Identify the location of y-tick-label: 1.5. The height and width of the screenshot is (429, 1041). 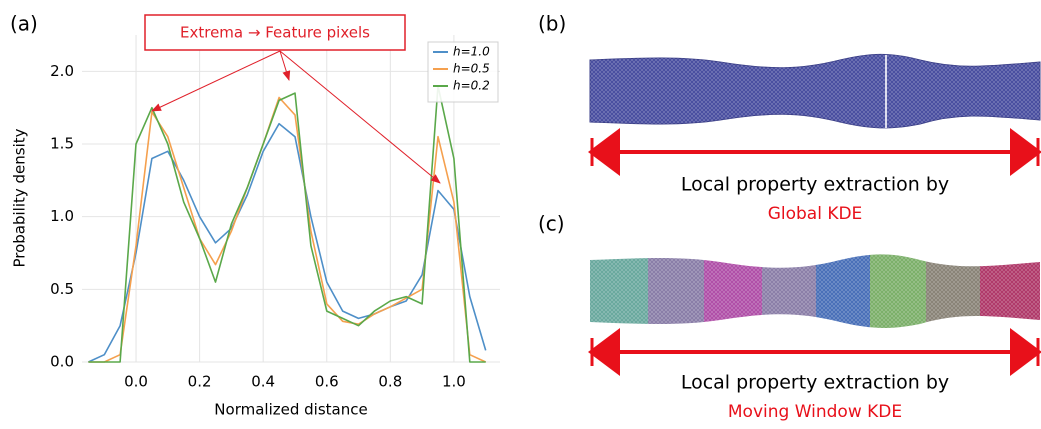
(62, 144).